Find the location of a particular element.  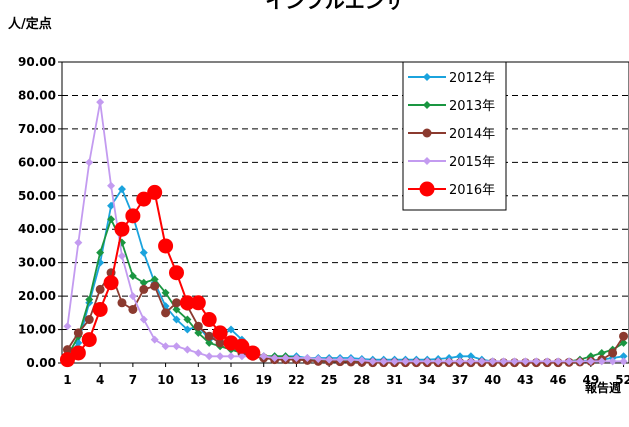

legend-box is located at coordinates (454, 136).